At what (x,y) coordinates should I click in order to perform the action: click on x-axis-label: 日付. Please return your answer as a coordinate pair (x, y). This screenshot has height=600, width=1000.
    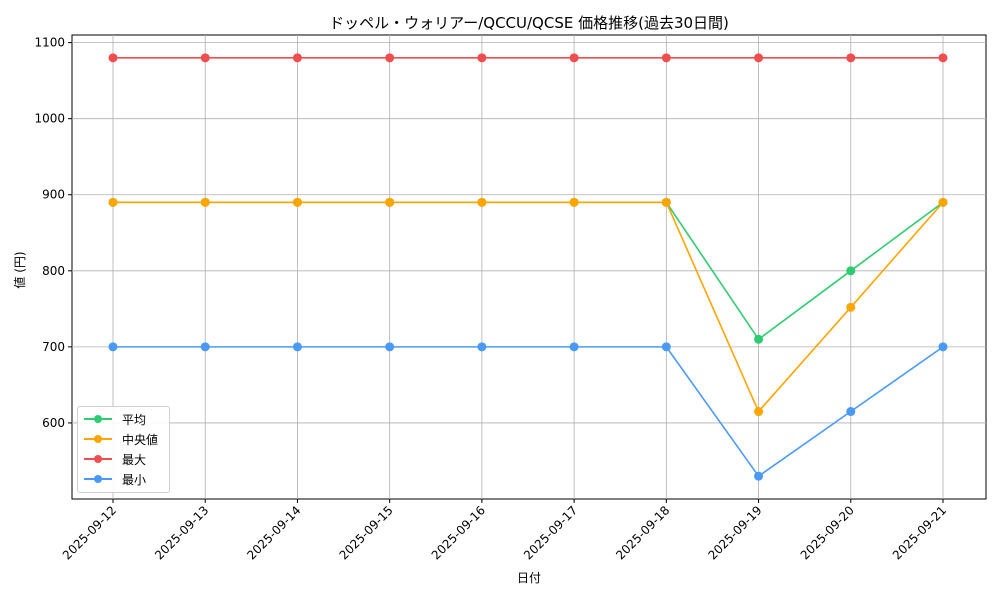
    Looking at the image, I should click on (529, 578).